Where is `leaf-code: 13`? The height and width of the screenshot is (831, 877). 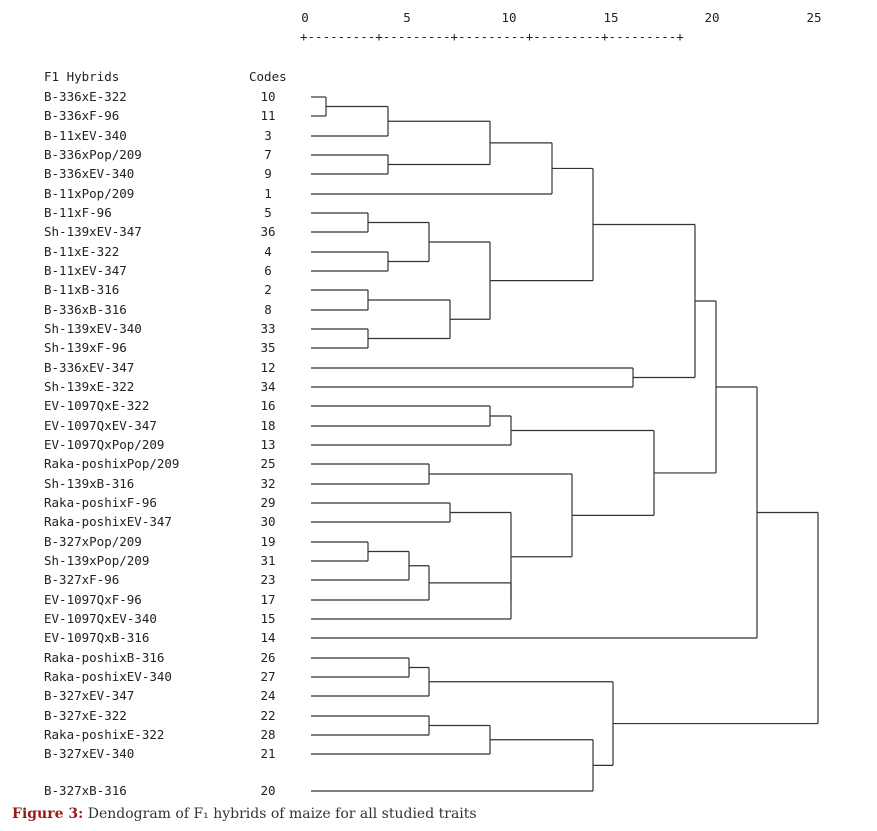
leaf-code: 13 is located at coordinates (267, 444).